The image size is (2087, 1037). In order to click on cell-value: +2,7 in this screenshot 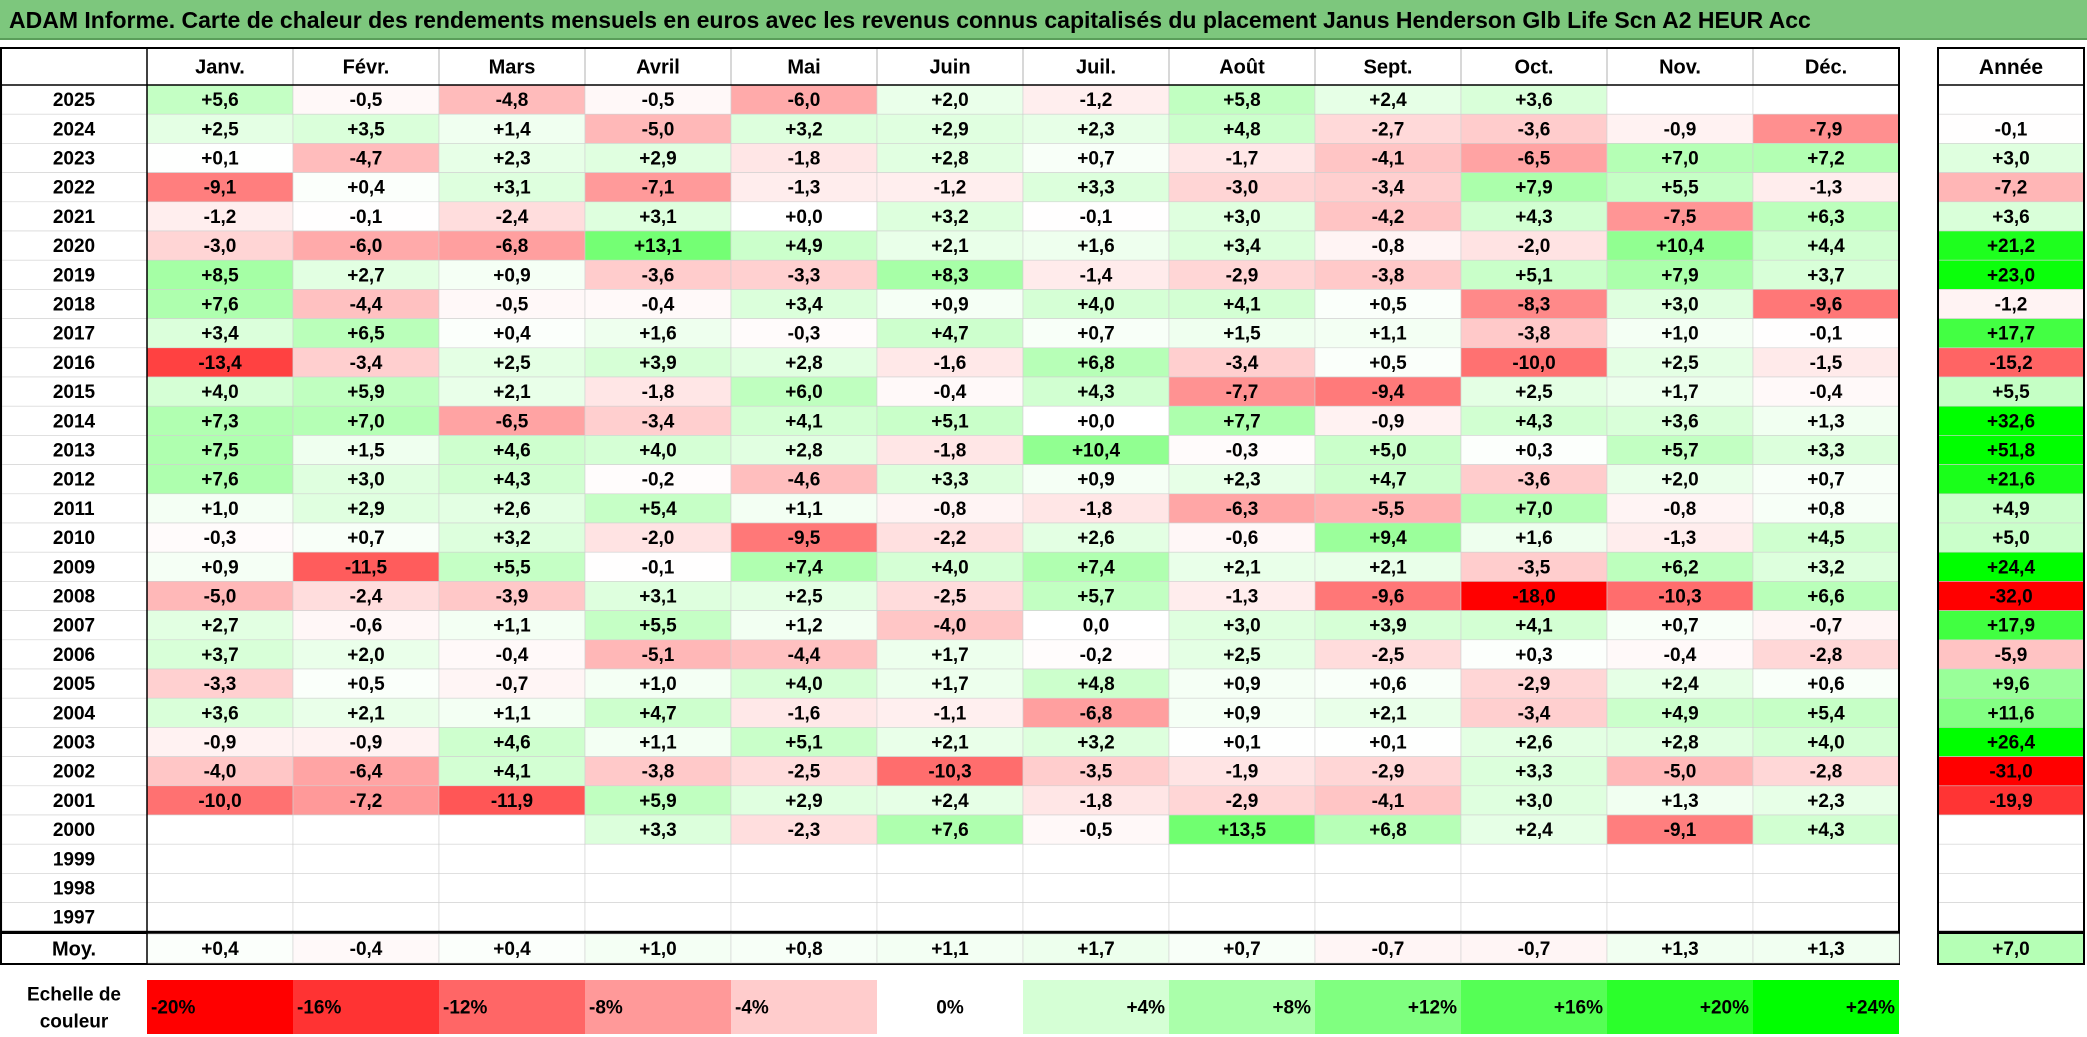, I will do `click(366, 275)`.